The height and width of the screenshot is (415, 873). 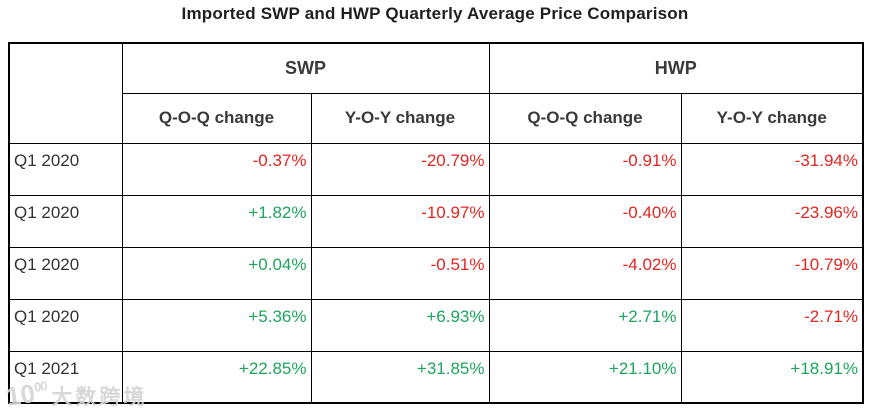 I want to click on table-cell: +5.36%, so click(x=216, y=325).